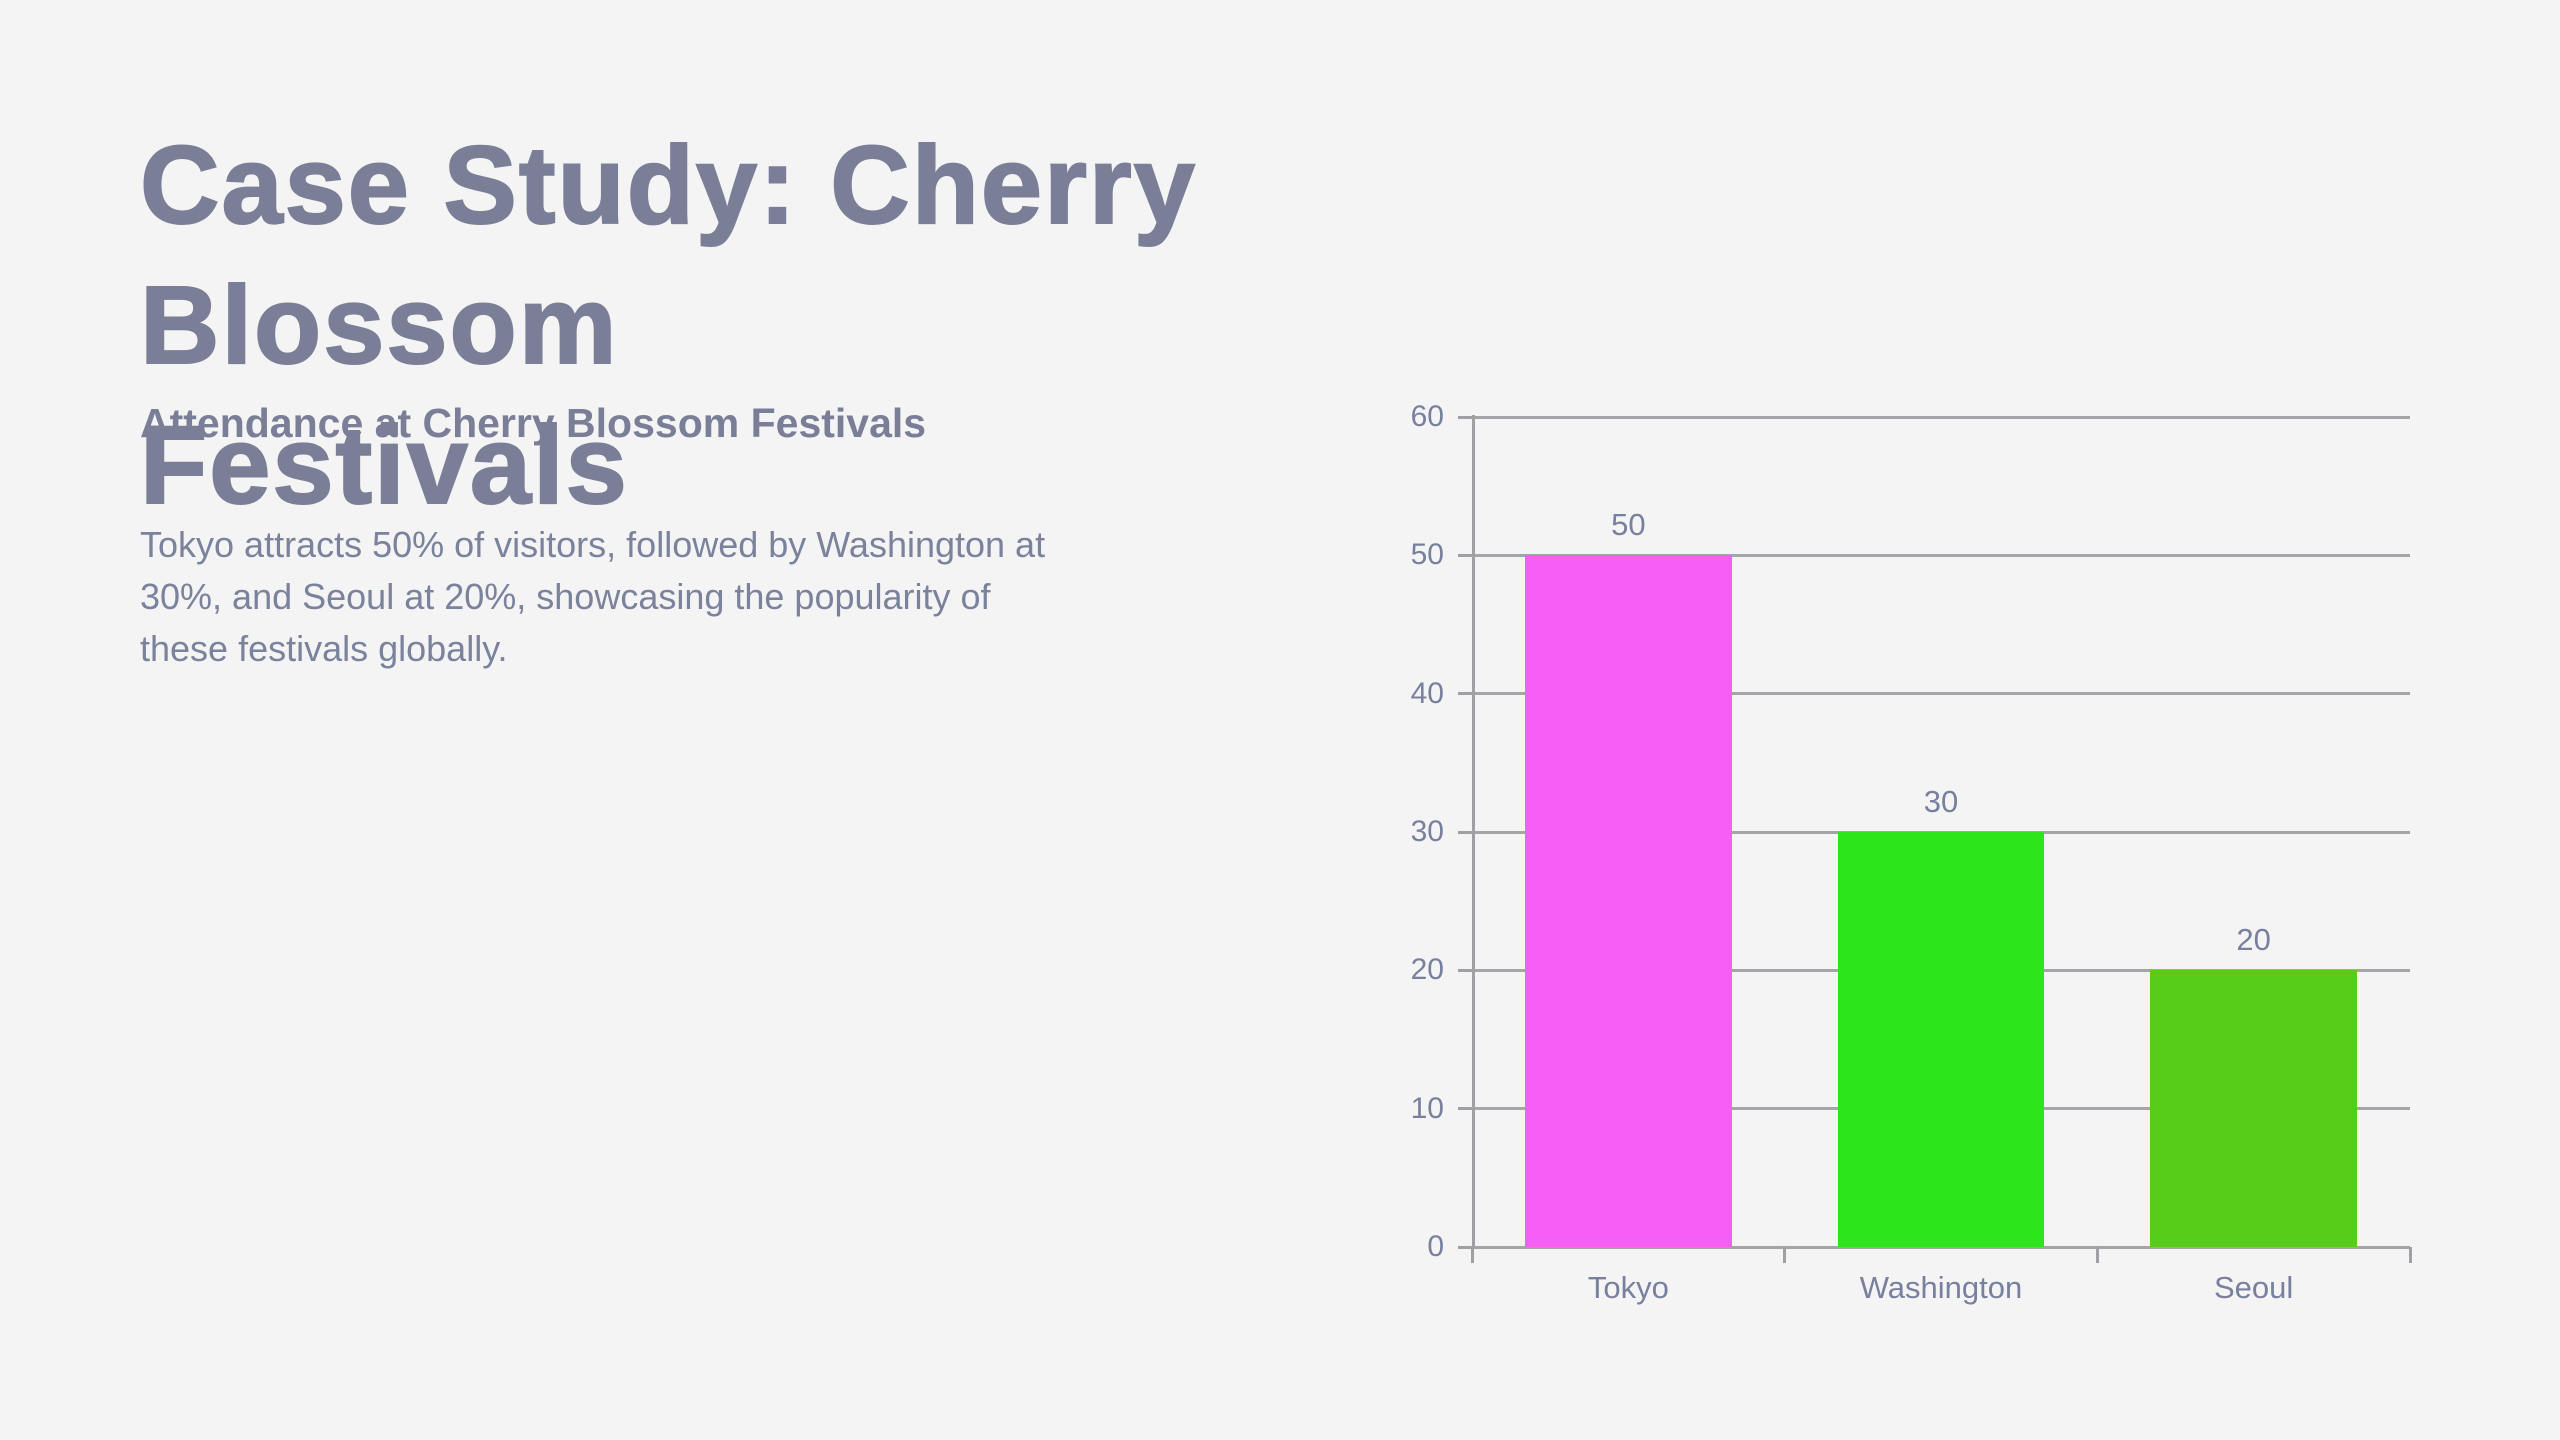 The width and height of the screenshot is (2560, 1440). Describe the element at coordinates (2254, 1287) in the screenshot. I see `x-axis-category-label: Seoul` at that location.